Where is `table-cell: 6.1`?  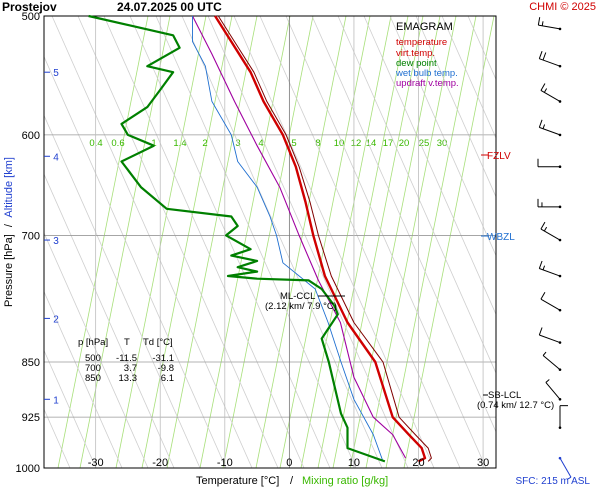
table-cell: 6.1 is located at coordinates (167, 378).